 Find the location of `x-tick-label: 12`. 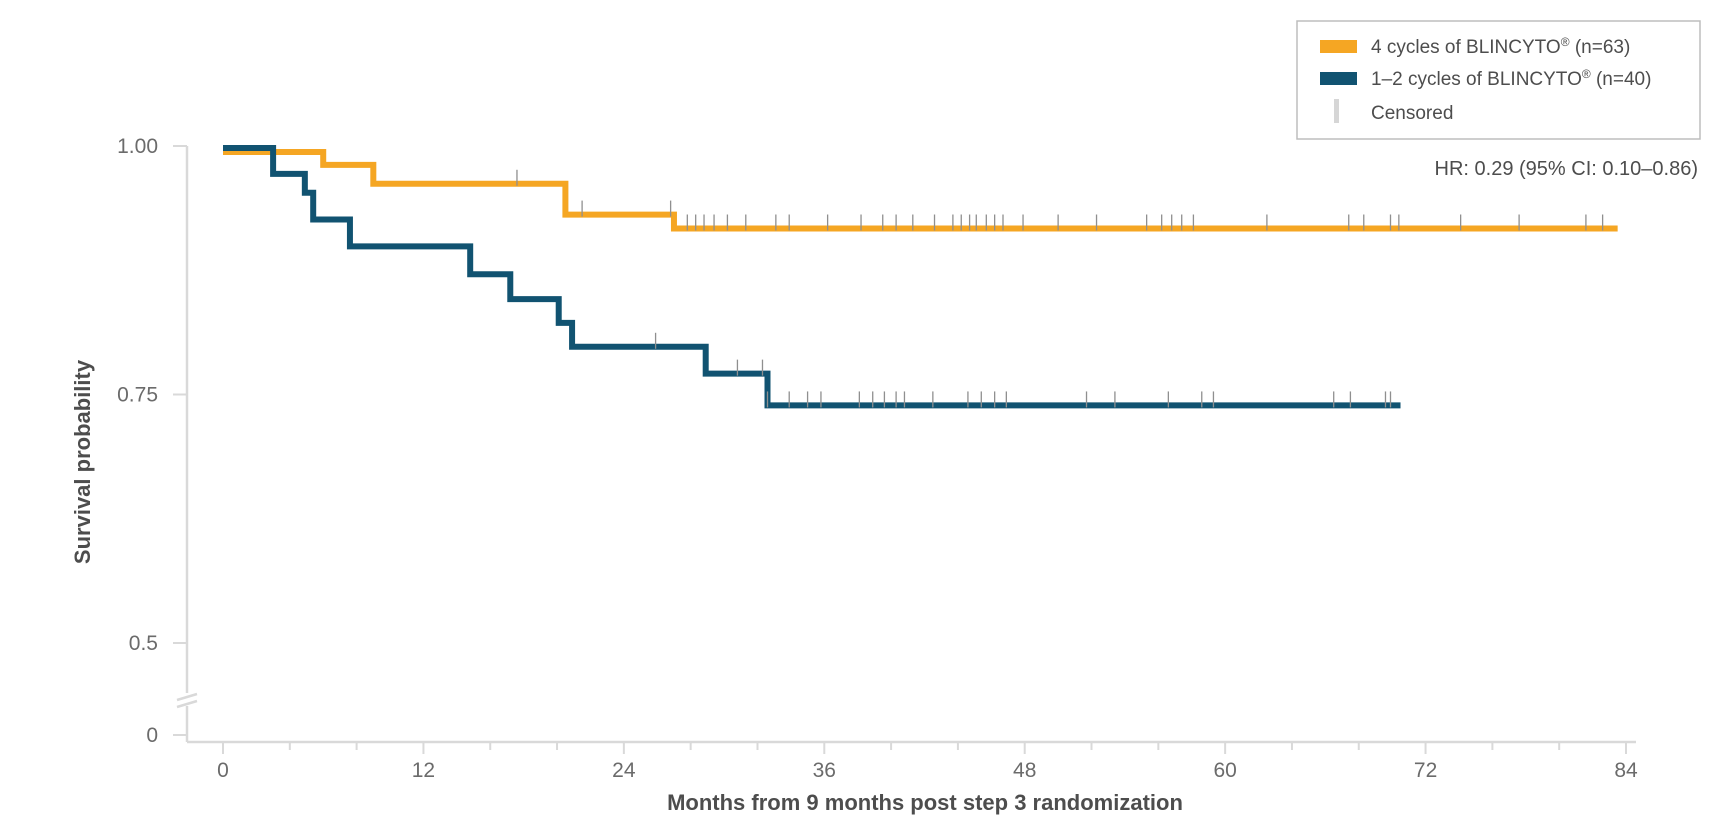

x-tick-label: 12 is located at coordinates (423, 770).